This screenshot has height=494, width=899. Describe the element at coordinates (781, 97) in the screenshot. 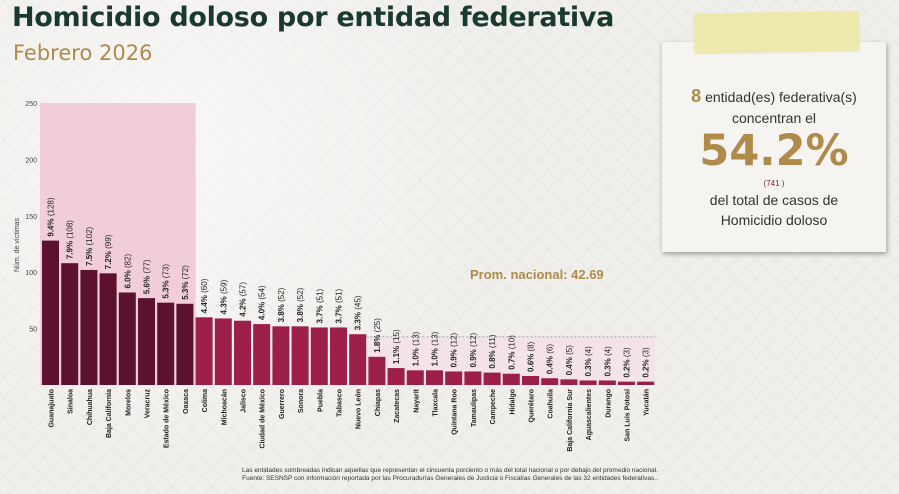

I see `card-entities-text: entidad(es) federativa(s)` at that location.